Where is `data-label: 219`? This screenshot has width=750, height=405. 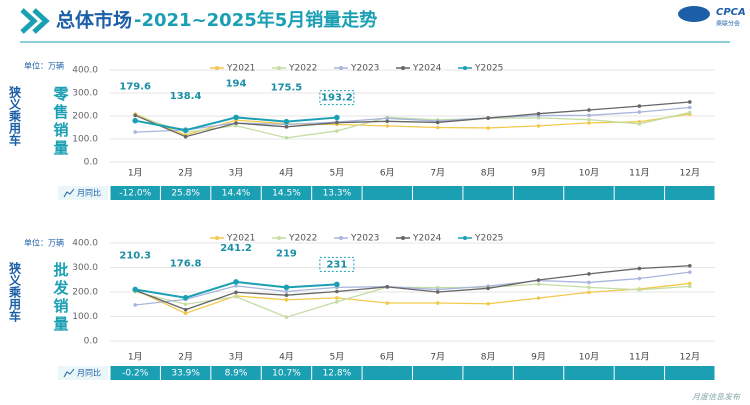 data-label: 219 is located at coordinates (286, 253).